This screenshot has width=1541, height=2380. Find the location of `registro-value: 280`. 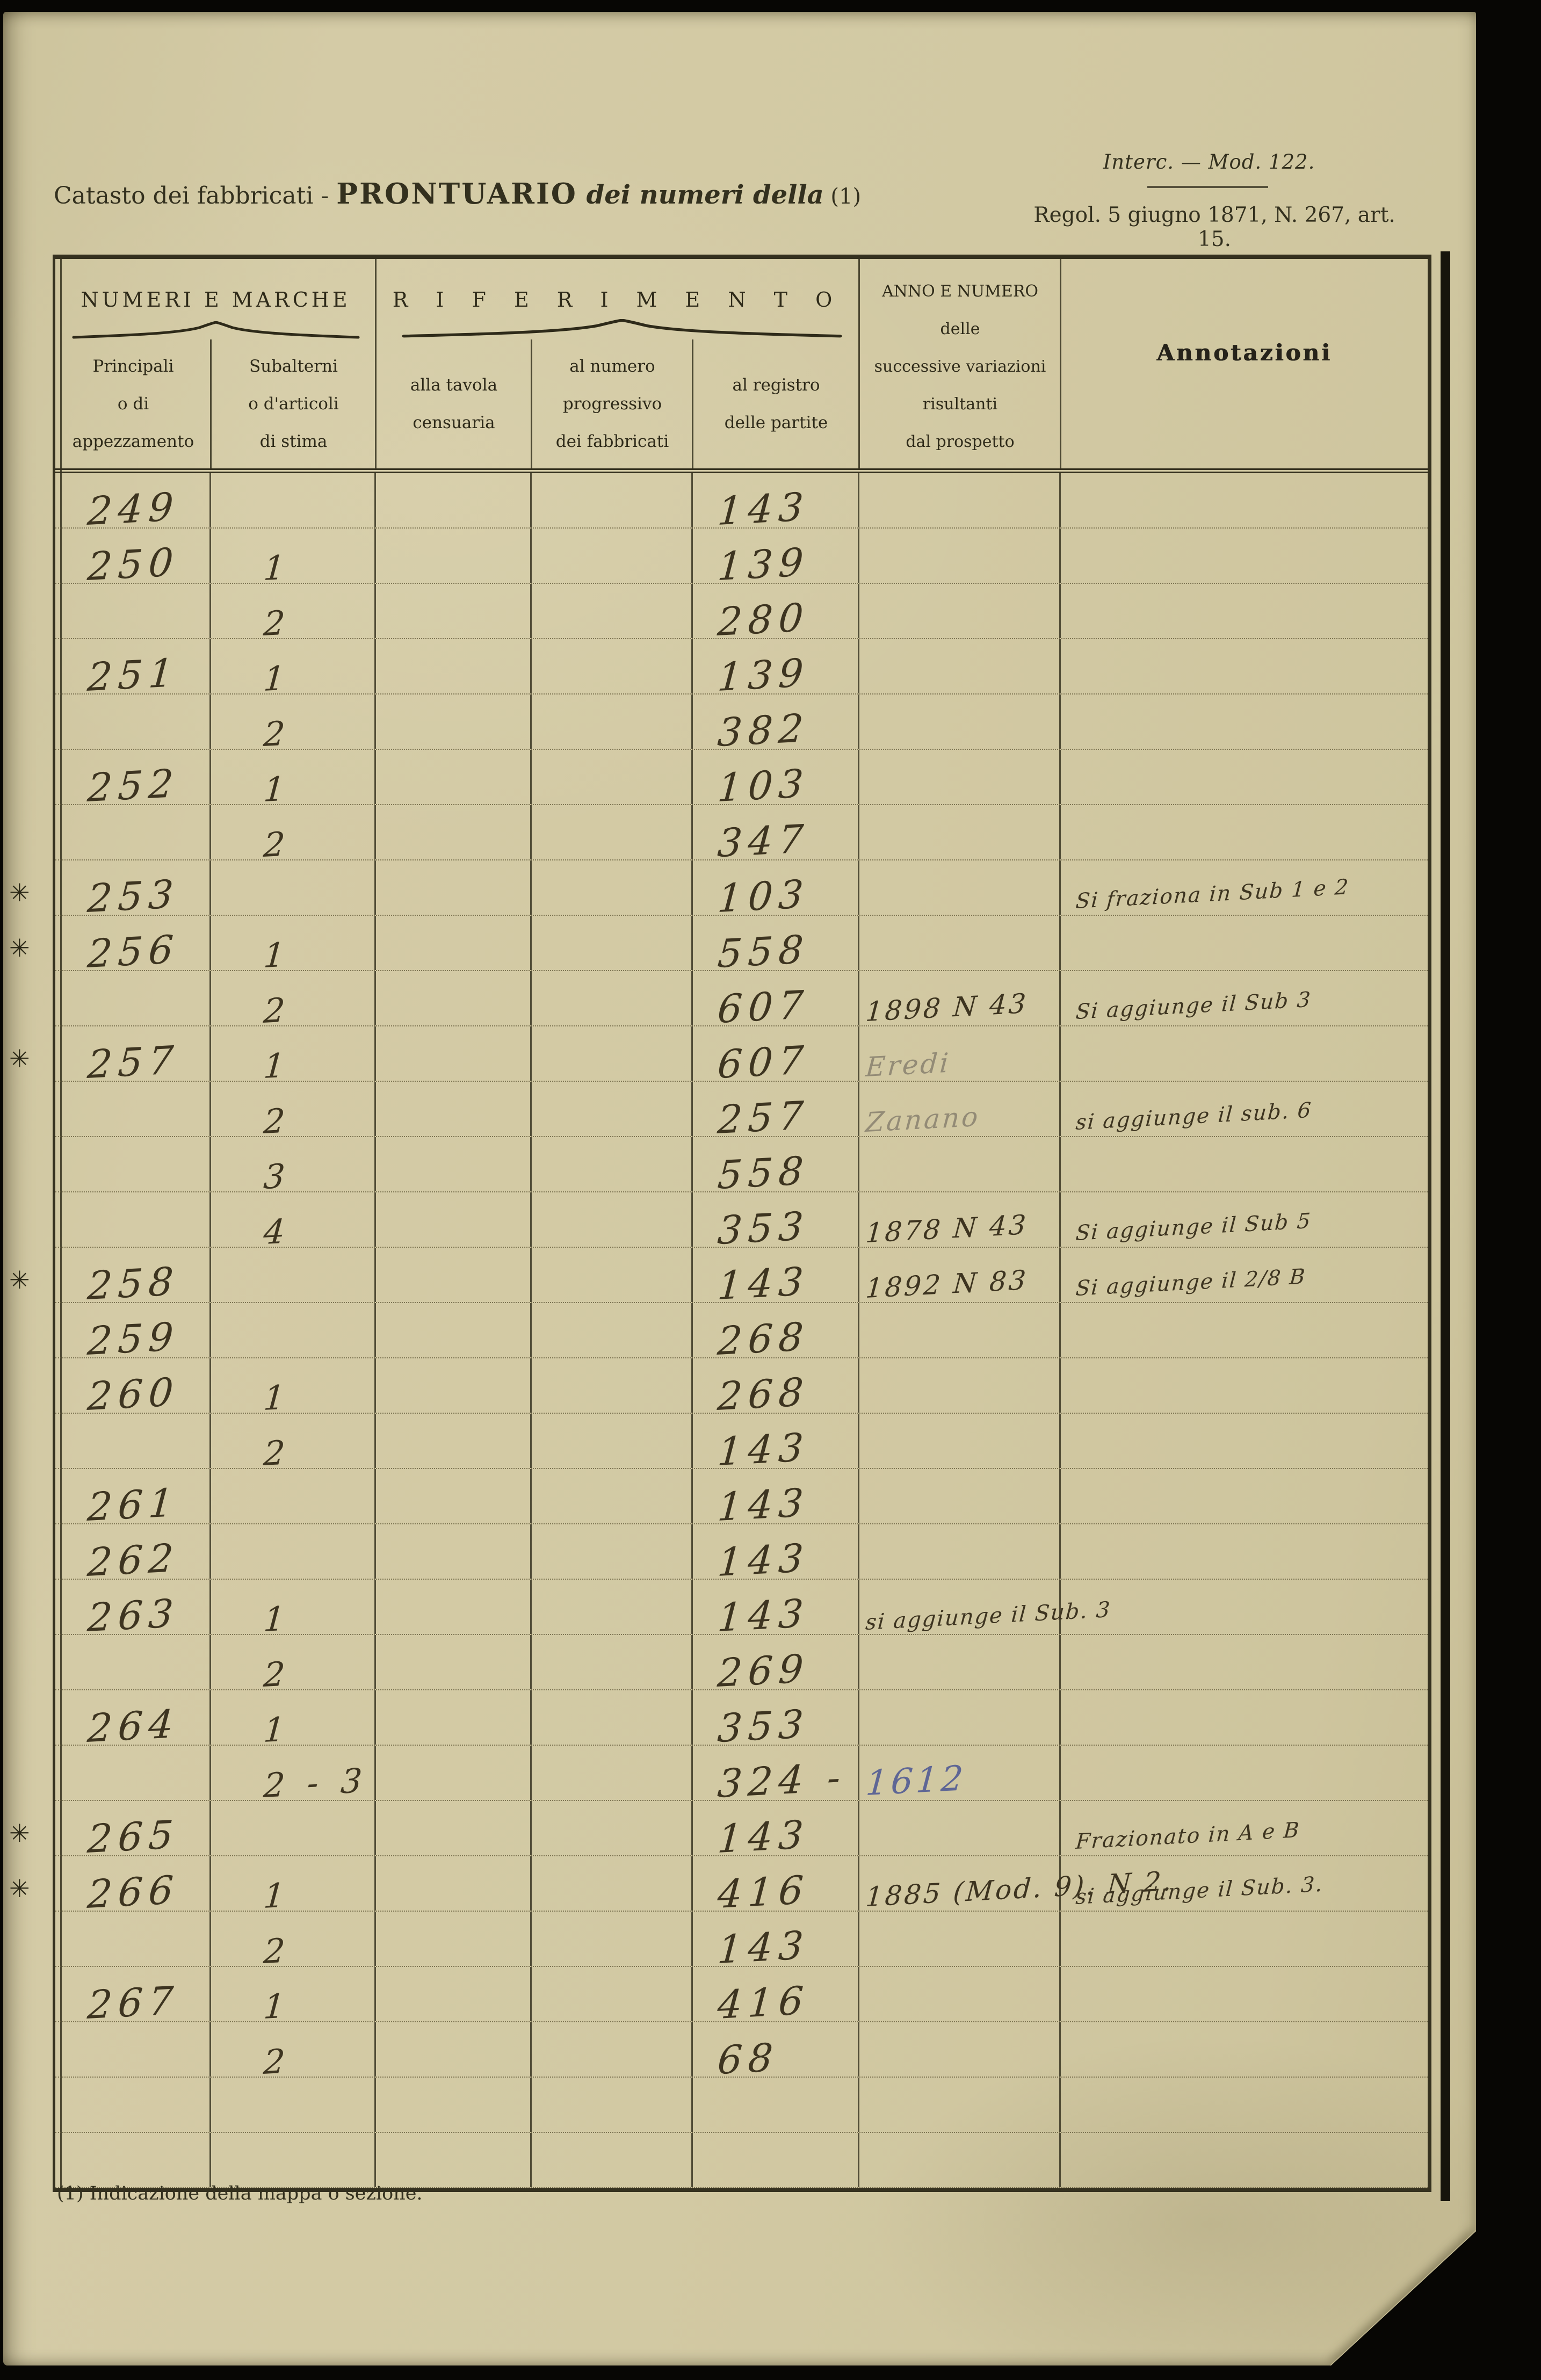

registro-value: 280 is located at coordinates (763, 619).